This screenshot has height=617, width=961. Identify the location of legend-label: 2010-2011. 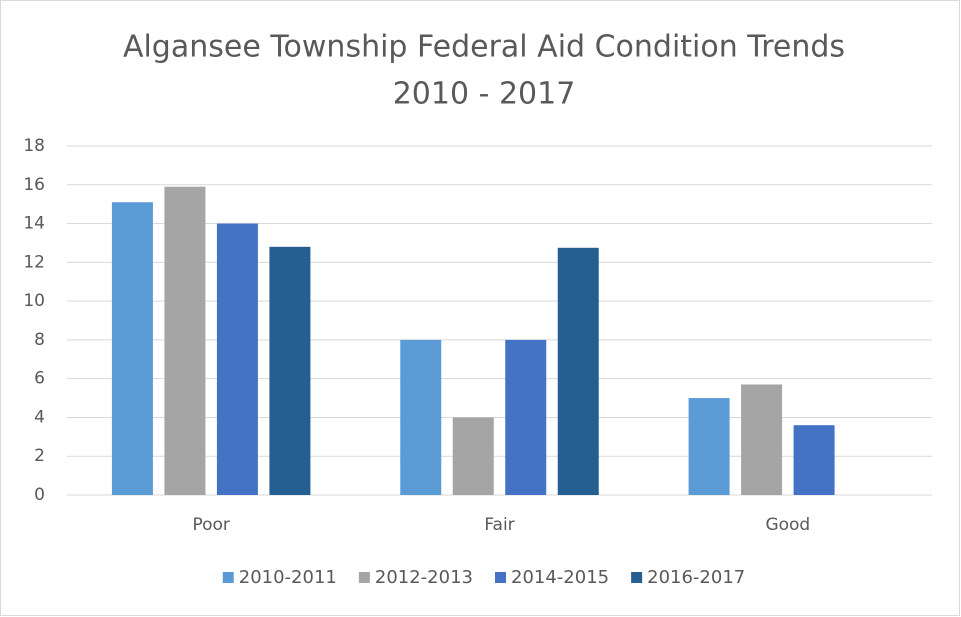
(288, 577).